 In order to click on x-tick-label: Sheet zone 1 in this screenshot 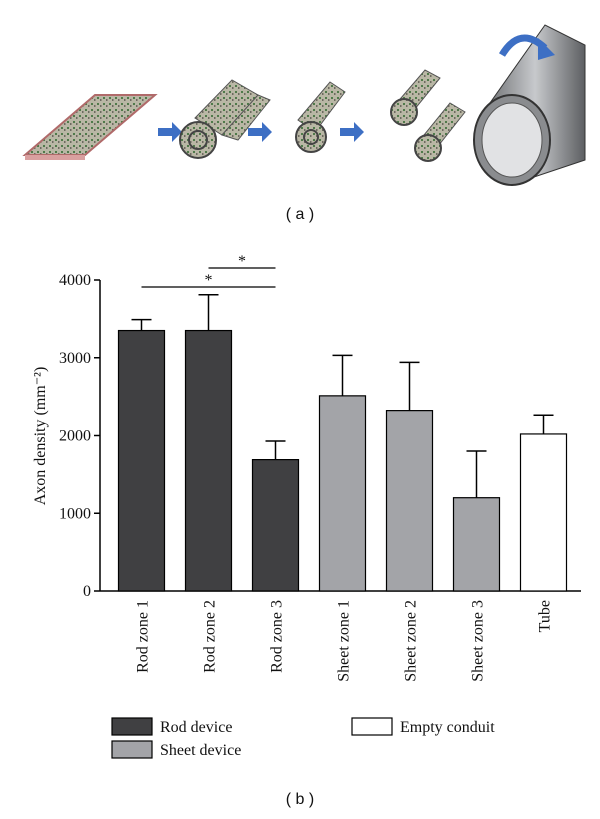, I will do `click(344, 641)`.